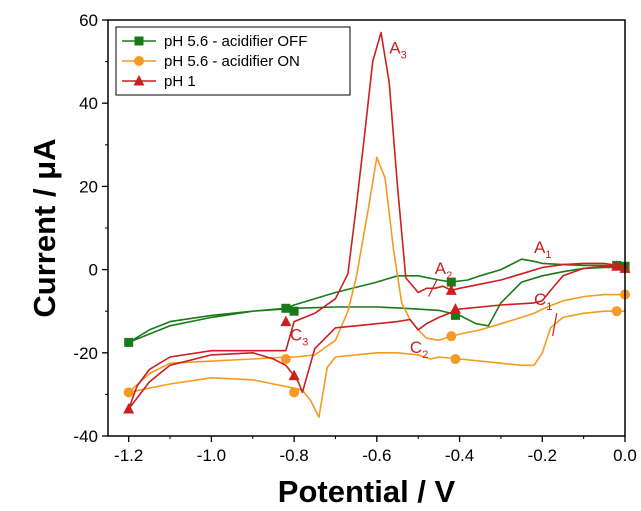 The height and width of the screenshot is (511, 641). What do you see at coordinates (88, 20) in the screenshot?
I see `y-tick-label: 60` at bounding box center [88, 20].